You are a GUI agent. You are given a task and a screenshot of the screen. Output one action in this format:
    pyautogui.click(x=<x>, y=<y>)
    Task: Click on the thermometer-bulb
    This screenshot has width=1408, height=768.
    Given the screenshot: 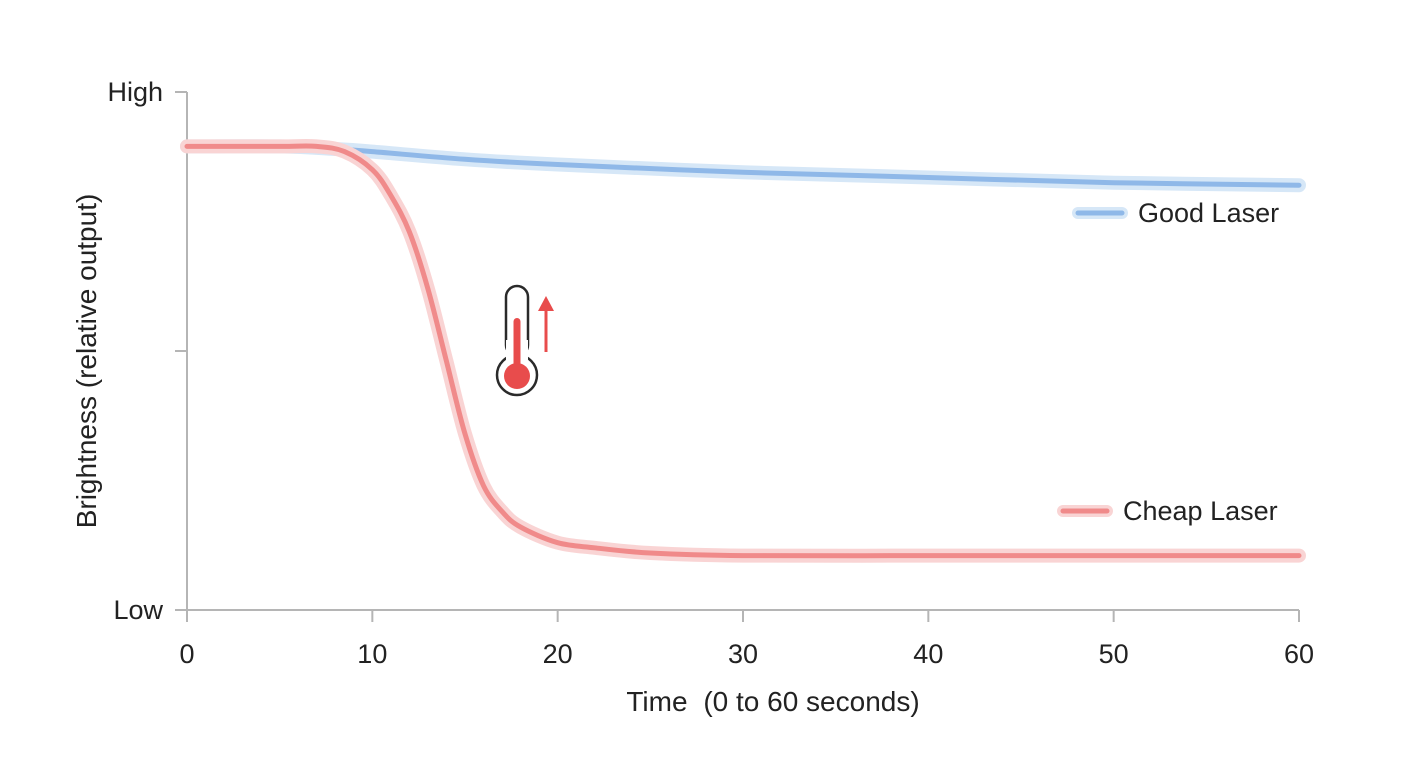 What is the action you would take?
    pyautogui.click(x=517, y=376)
    